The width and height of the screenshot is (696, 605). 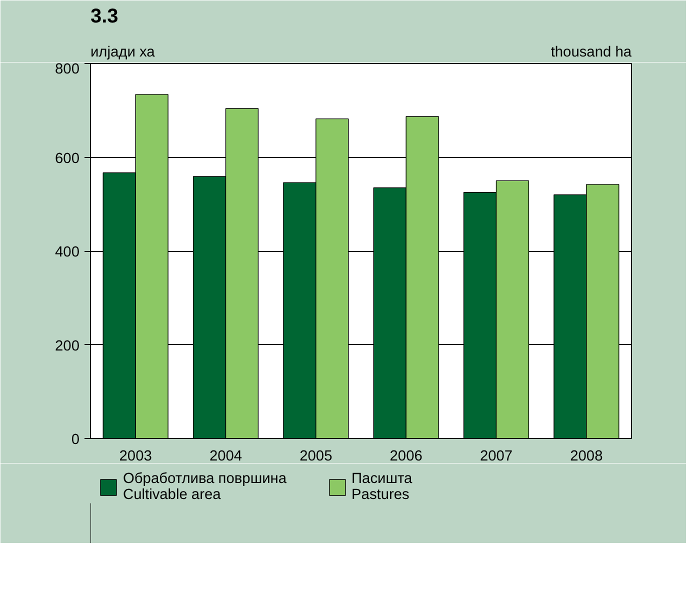 I want to click on x-tick-label: 2004, so click(x=225, y=456).